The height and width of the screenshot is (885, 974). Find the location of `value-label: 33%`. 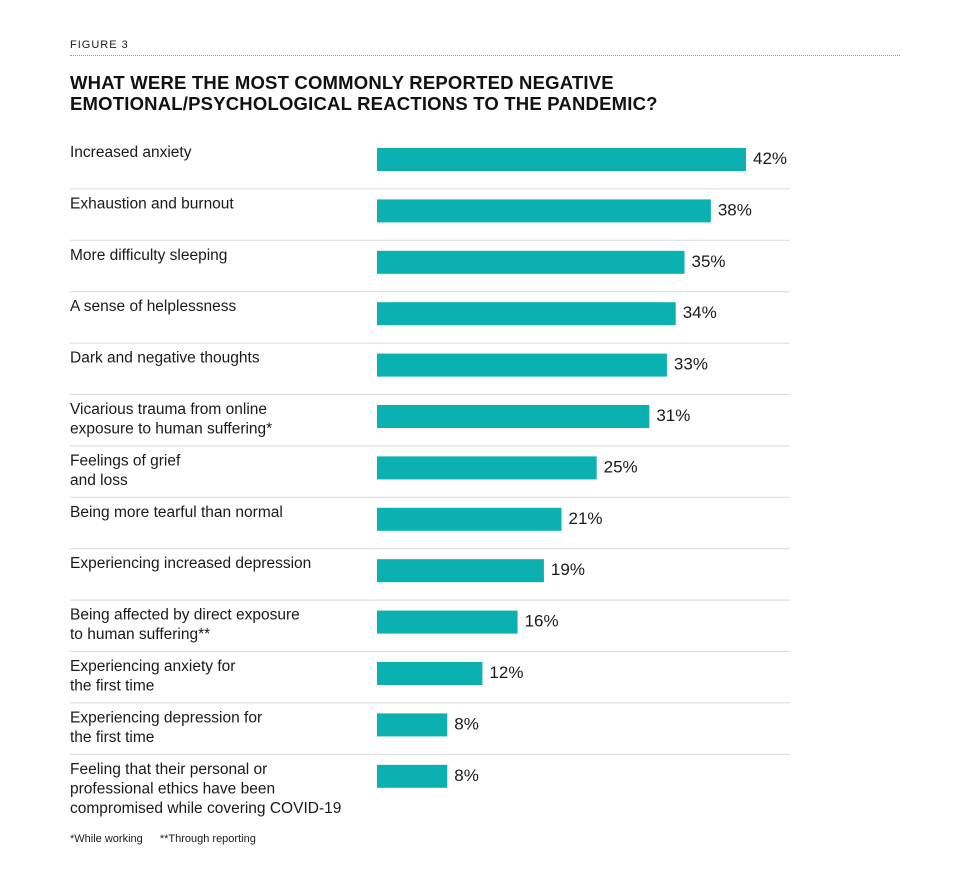

value-label: 33% is located at coordinates (691, 364).